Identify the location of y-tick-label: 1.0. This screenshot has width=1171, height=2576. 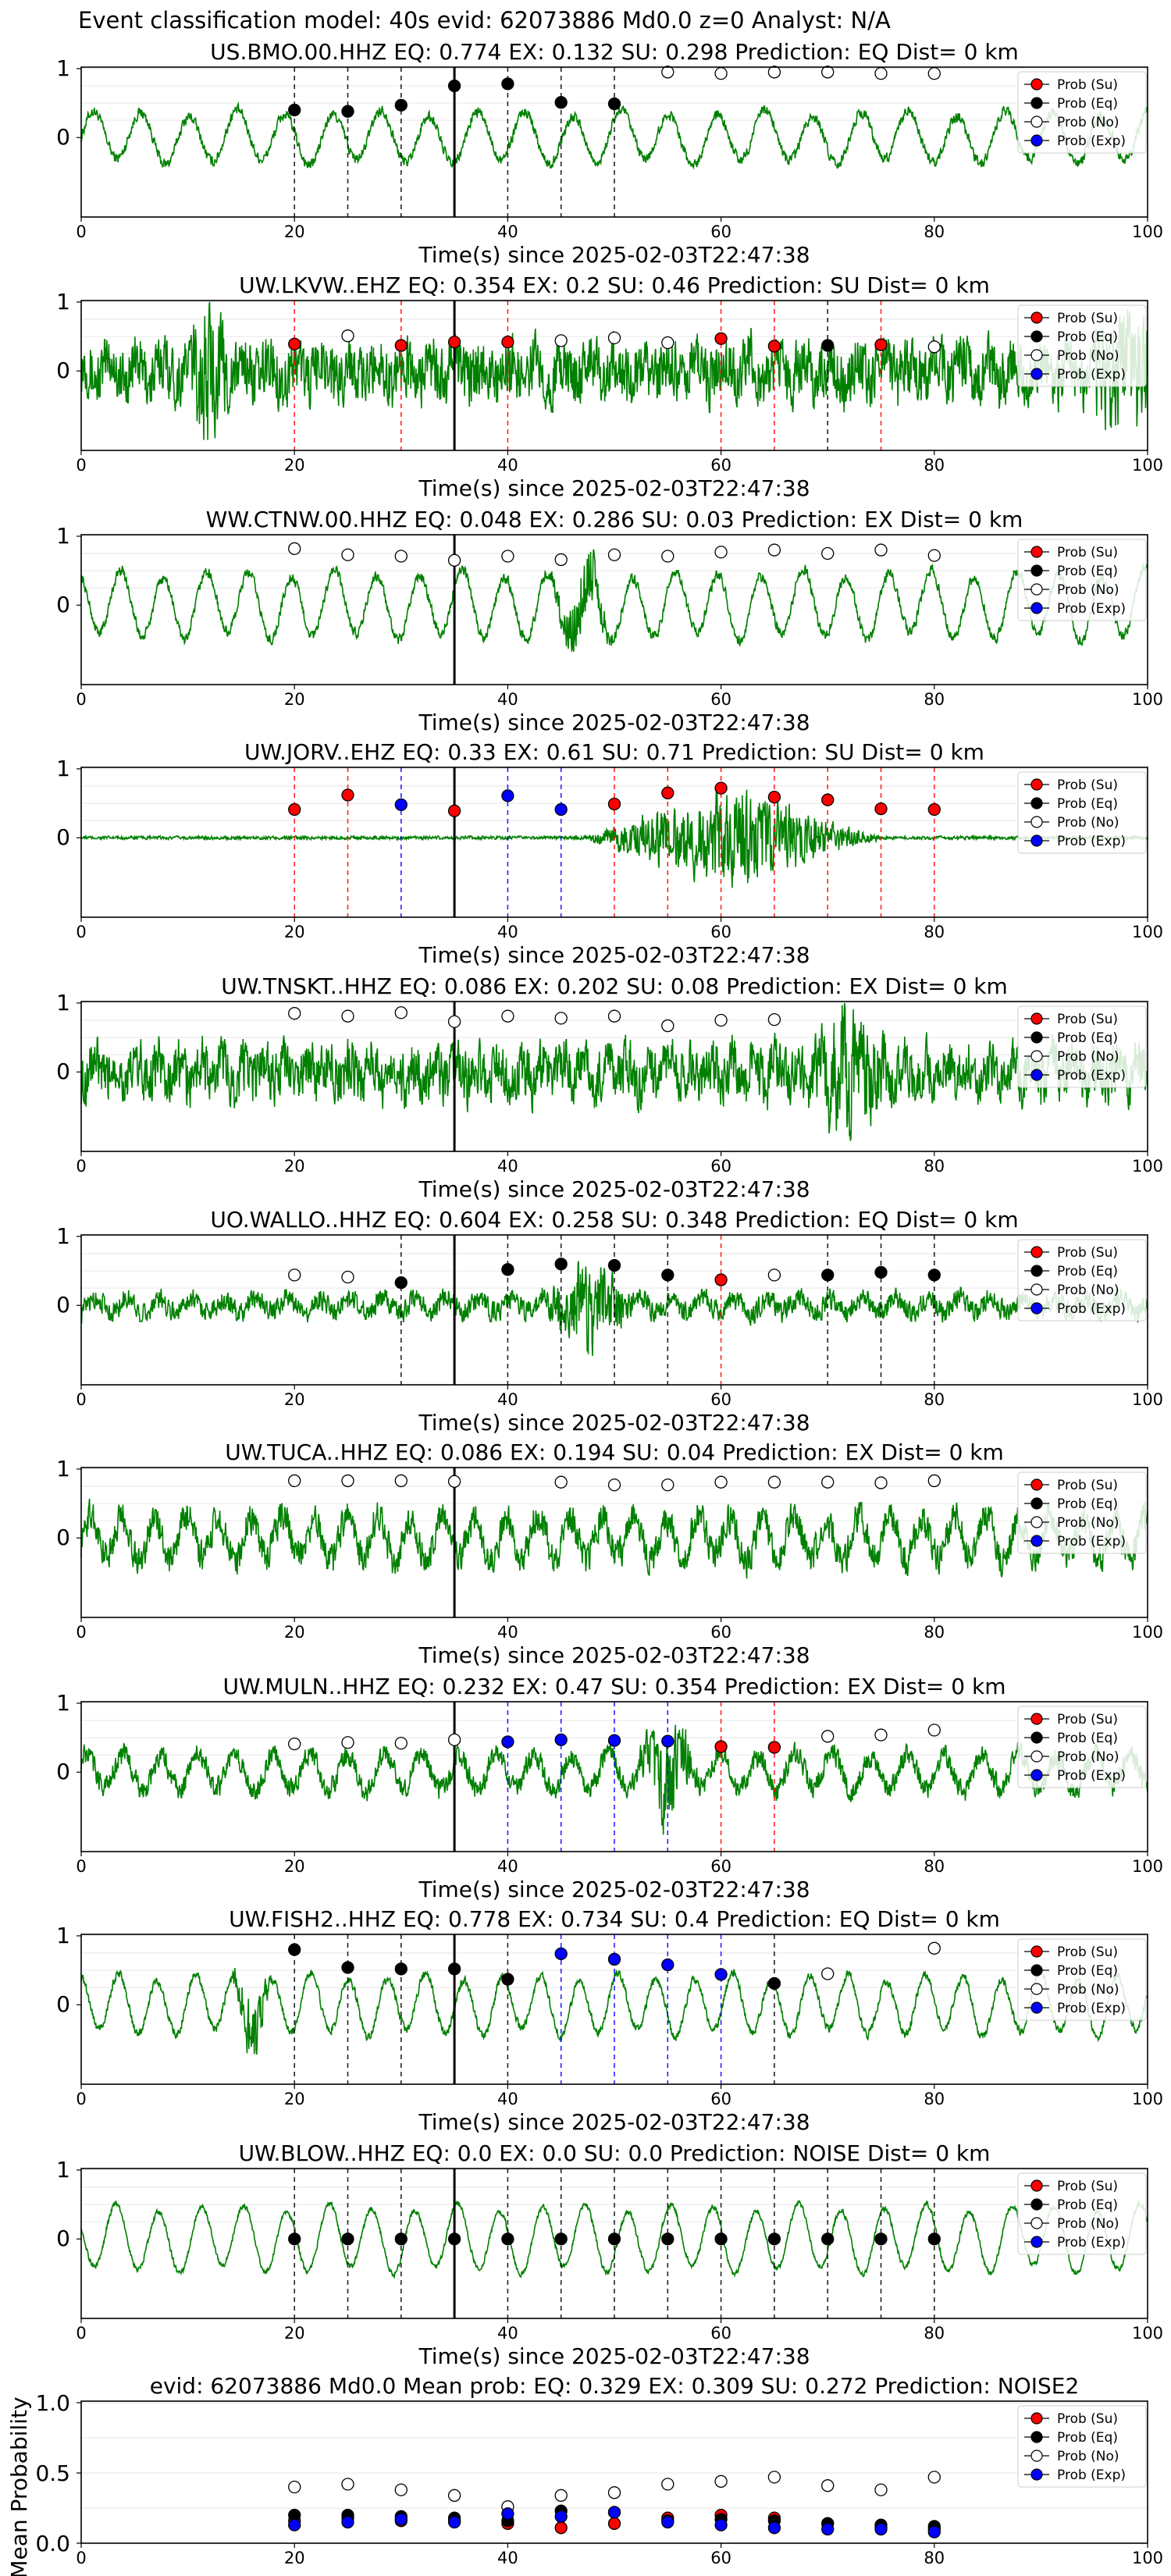
(52, 2403).